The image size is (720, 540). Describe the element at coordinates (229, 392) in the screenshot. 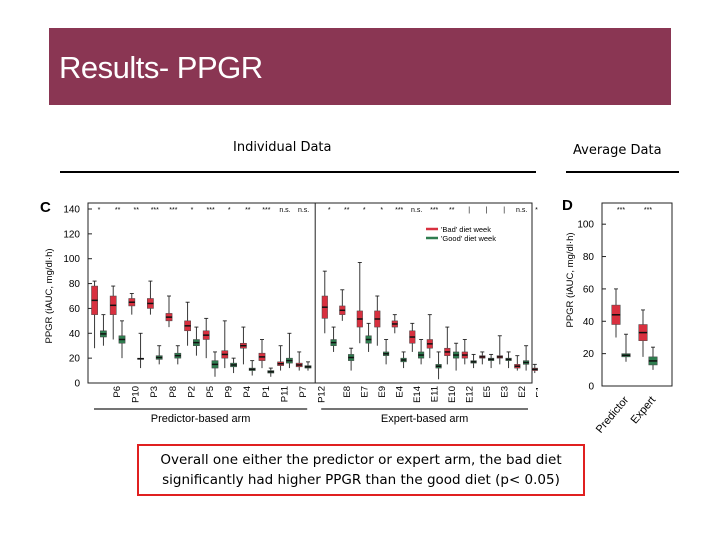

I see `participant-label: P9` at that location.